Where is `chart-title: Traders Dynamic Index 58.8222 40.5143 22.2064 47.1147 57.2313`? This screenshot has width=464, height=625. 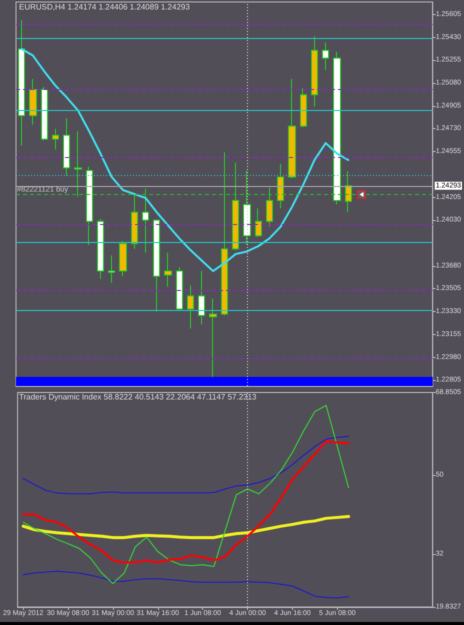
chart-title: Traders Dynamic Index 58.8222 40.5143 22.2064 47.1147 57.2313 is located at coordinates (138, 397).